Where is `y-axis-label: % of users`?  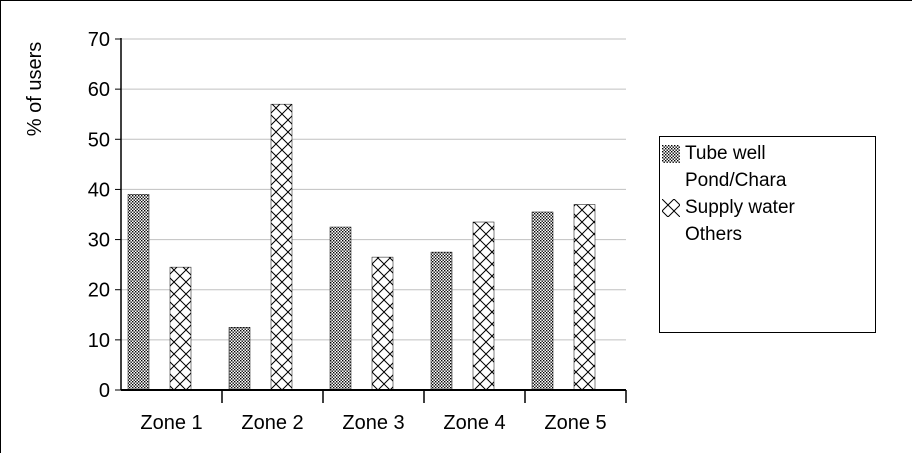
y-axis-label: % of users is located at coordinates (35, 89).